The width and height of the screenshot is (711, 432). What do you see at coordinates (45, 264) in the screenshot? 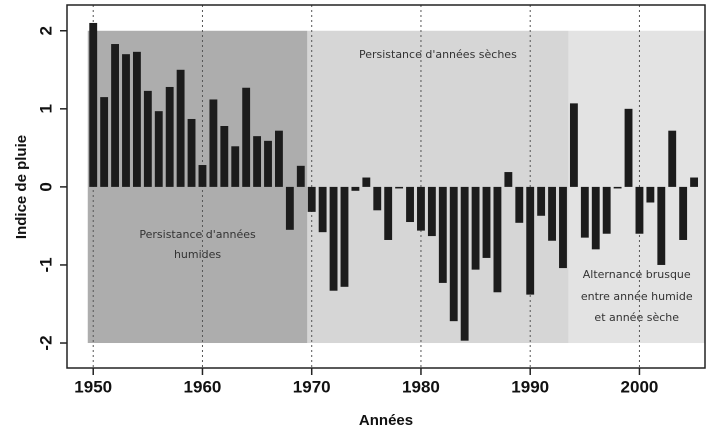
I see `y-tick-label: -1` at bounding box center [45, 264].